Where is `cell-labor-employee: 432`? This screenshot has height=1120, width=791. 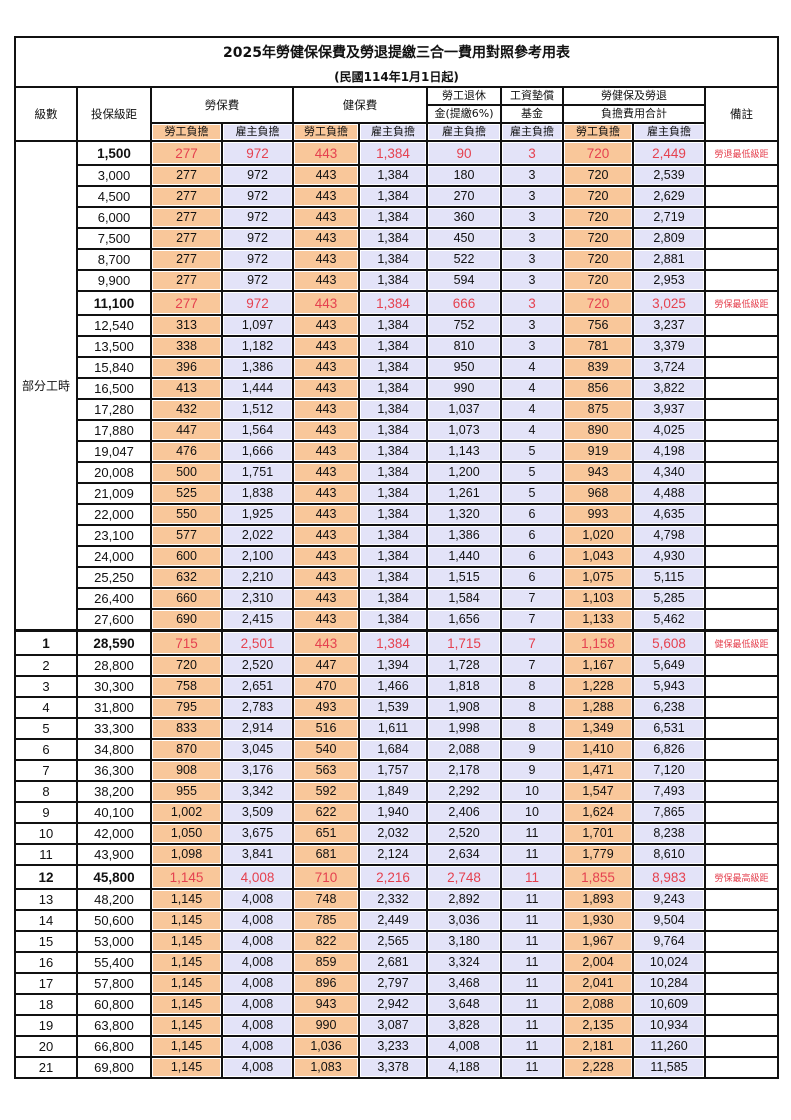 cell-labor-employee: 432 is located at coordinates (186, 409).